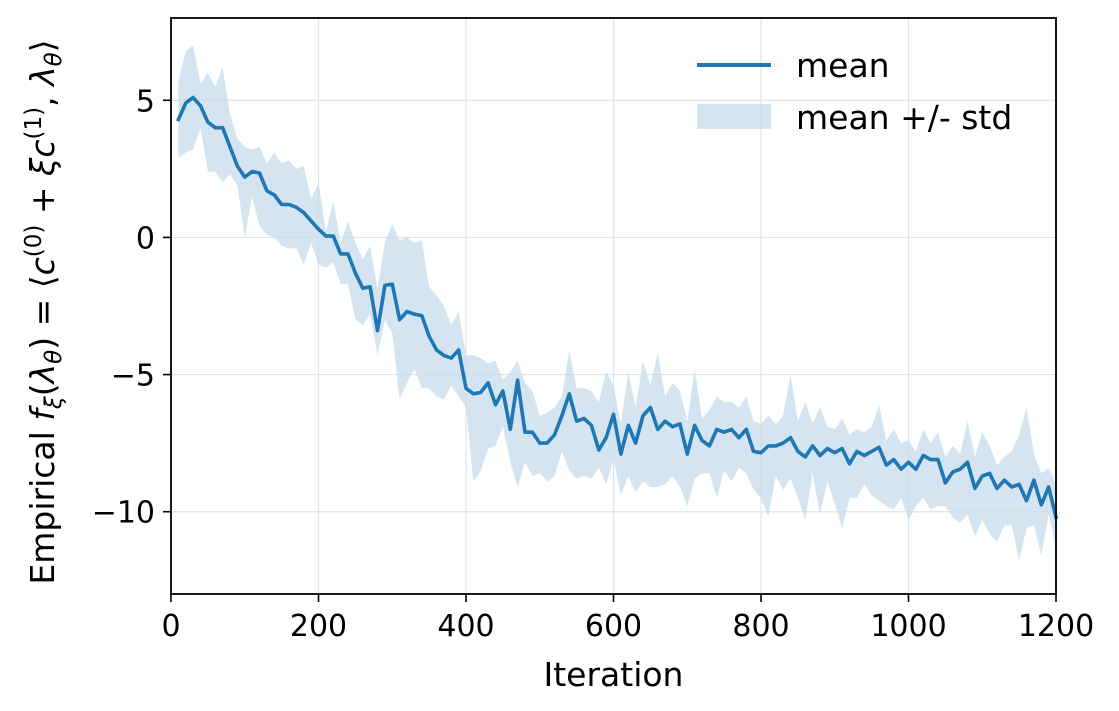  Describe the element at coordinates (54, 403) in the screenshot. I see `y-label-f-sub: ξ` at that location.